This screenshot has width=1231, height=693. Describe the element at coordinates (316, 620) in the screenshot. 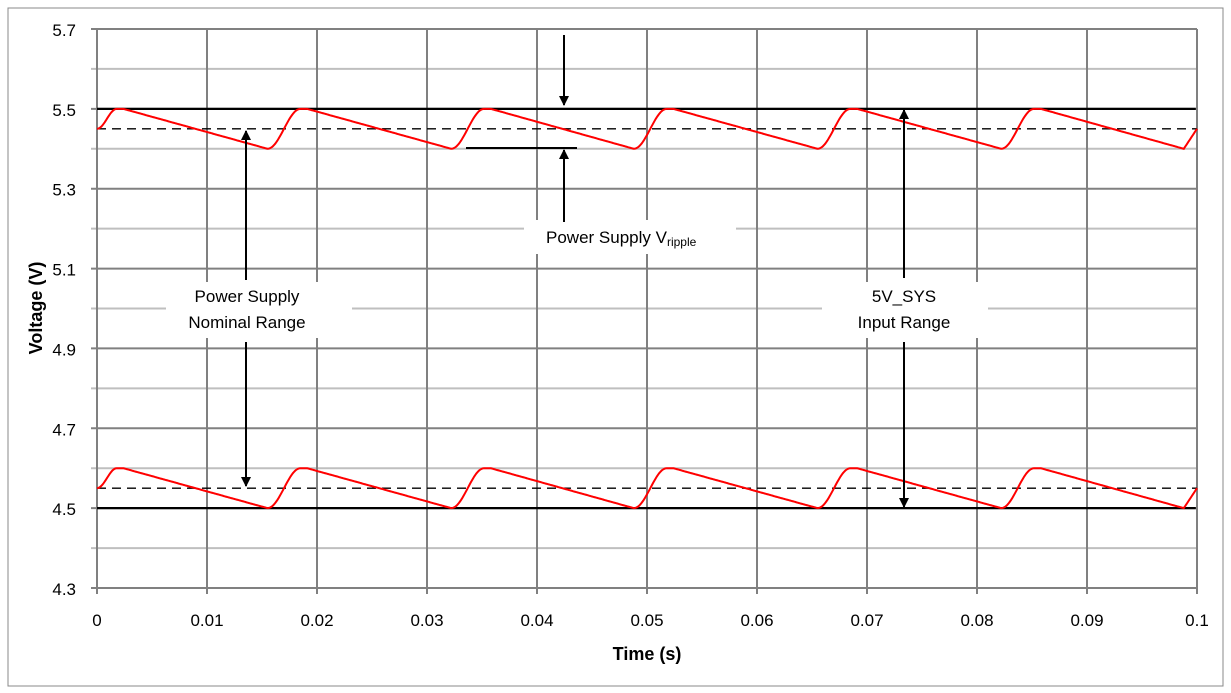

I see `x-tick-label: 0.02` at that location.